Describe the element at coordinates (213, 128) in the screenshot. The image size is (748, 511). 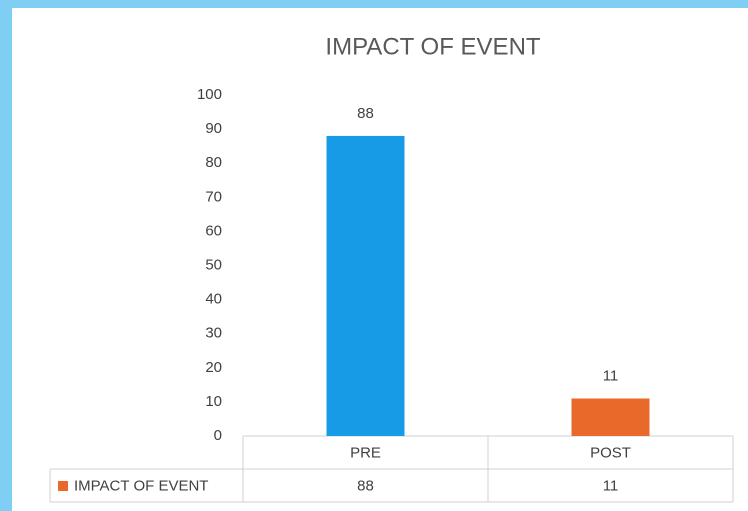
I see `y-tick-label: 90` at that location.